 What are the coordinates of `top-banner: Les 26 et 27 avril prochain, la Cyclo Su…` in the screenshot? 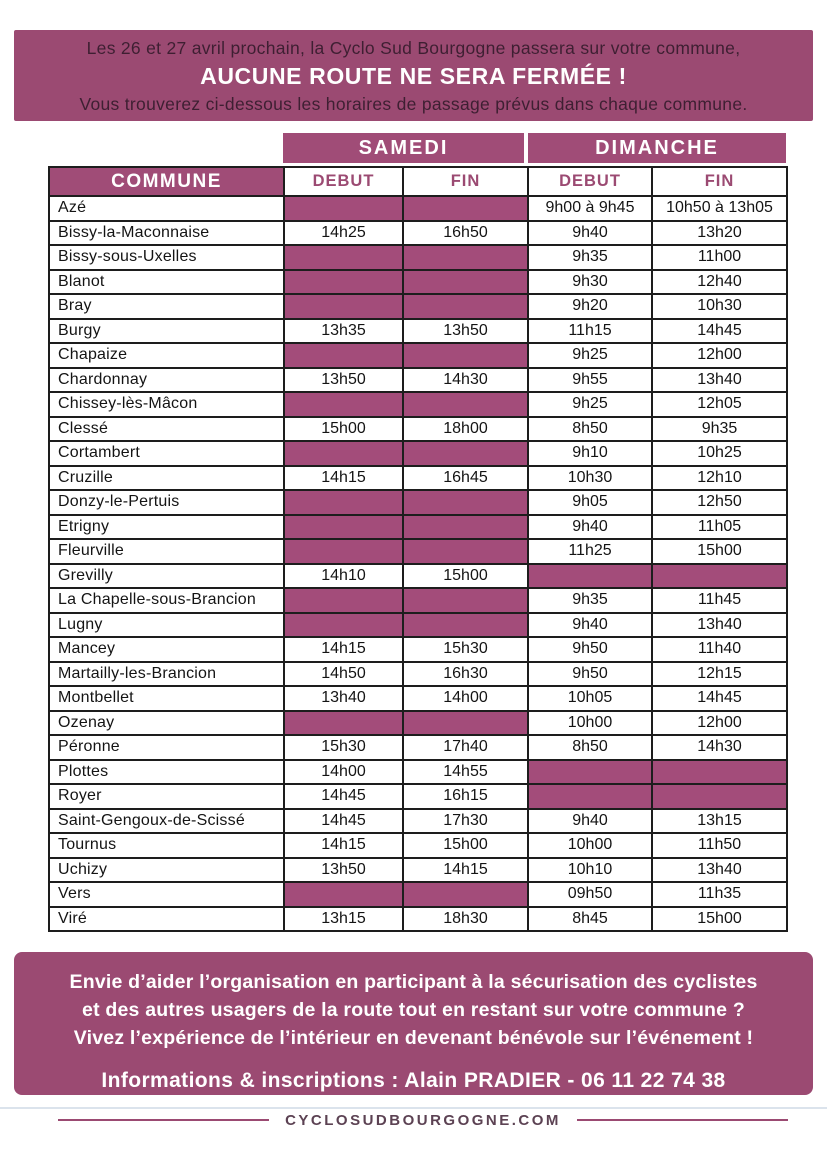 It's located at (413, 75).